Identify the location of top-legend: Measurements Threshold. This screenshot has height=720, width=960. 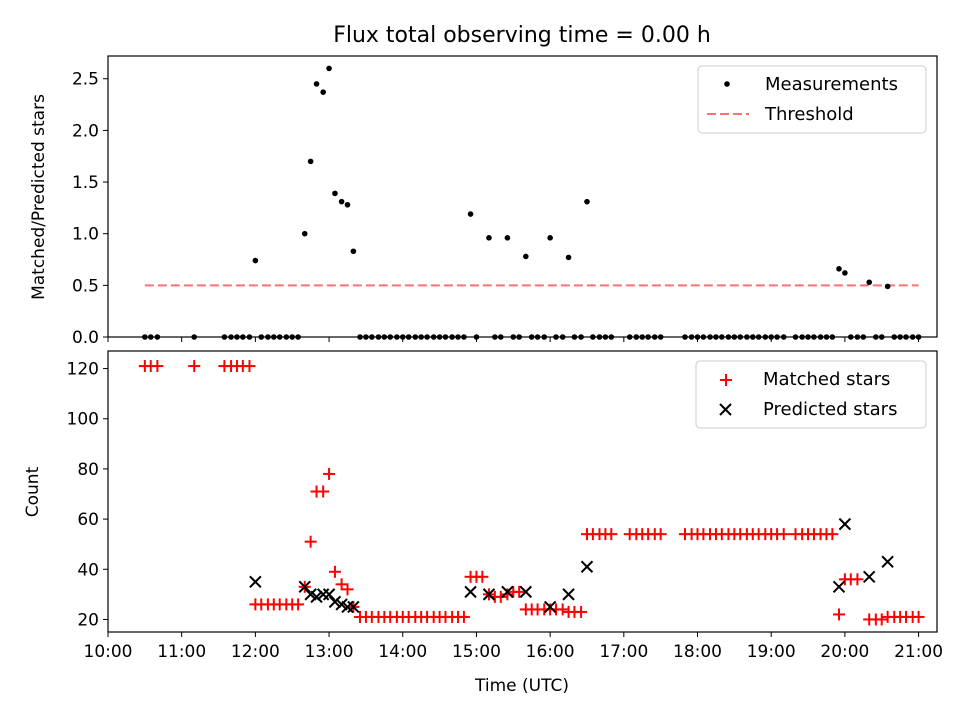
(812, 99).